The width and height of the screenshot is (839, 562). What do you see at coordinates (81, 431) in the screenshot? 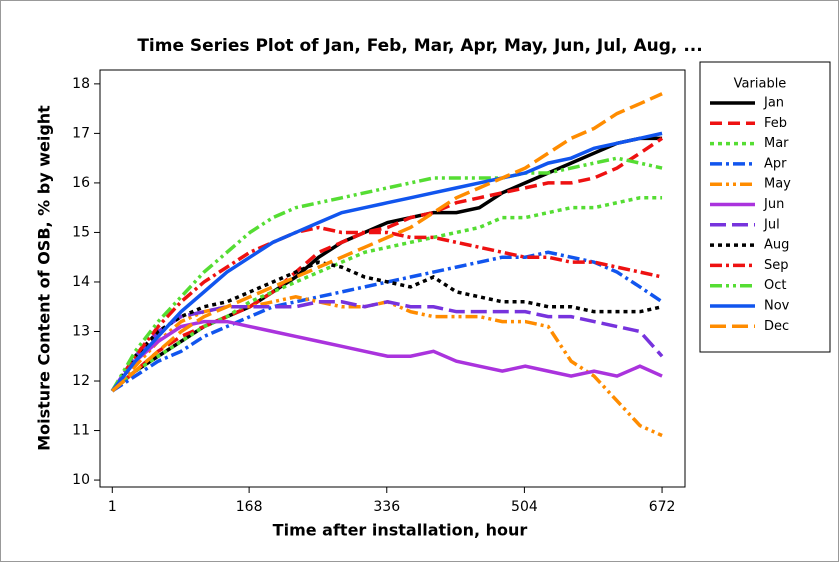
I see `y-tick-label: 11` at bounding box center [81, 431].